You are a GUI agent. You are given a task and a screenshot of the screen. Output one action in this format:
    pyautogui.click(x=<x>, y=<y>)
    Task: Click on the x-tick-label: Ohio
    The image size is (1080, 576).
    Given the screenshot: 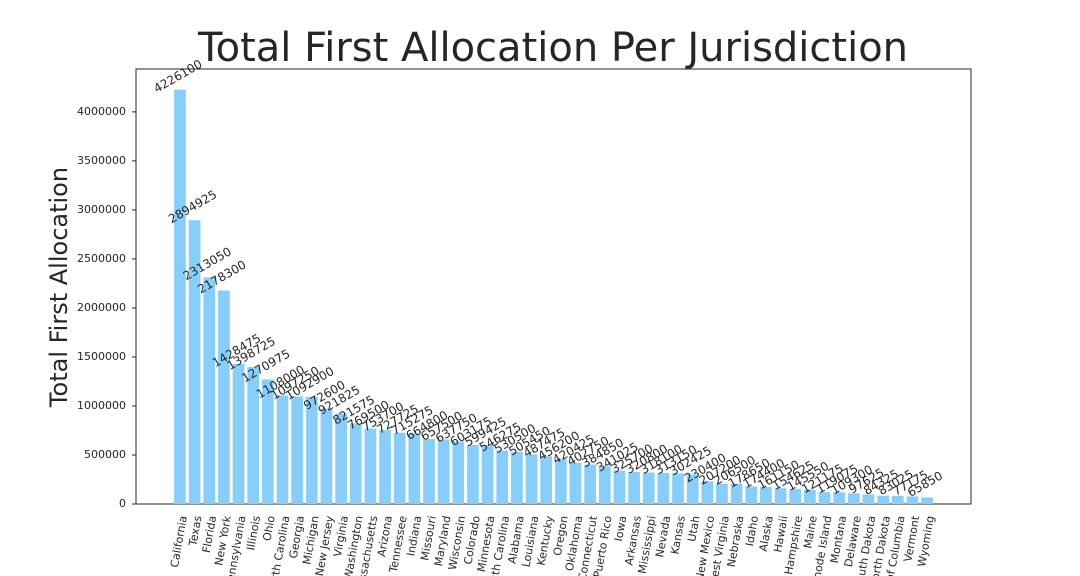 What is the action you would take?
    pyautogui.click(x=269, y=529)
    